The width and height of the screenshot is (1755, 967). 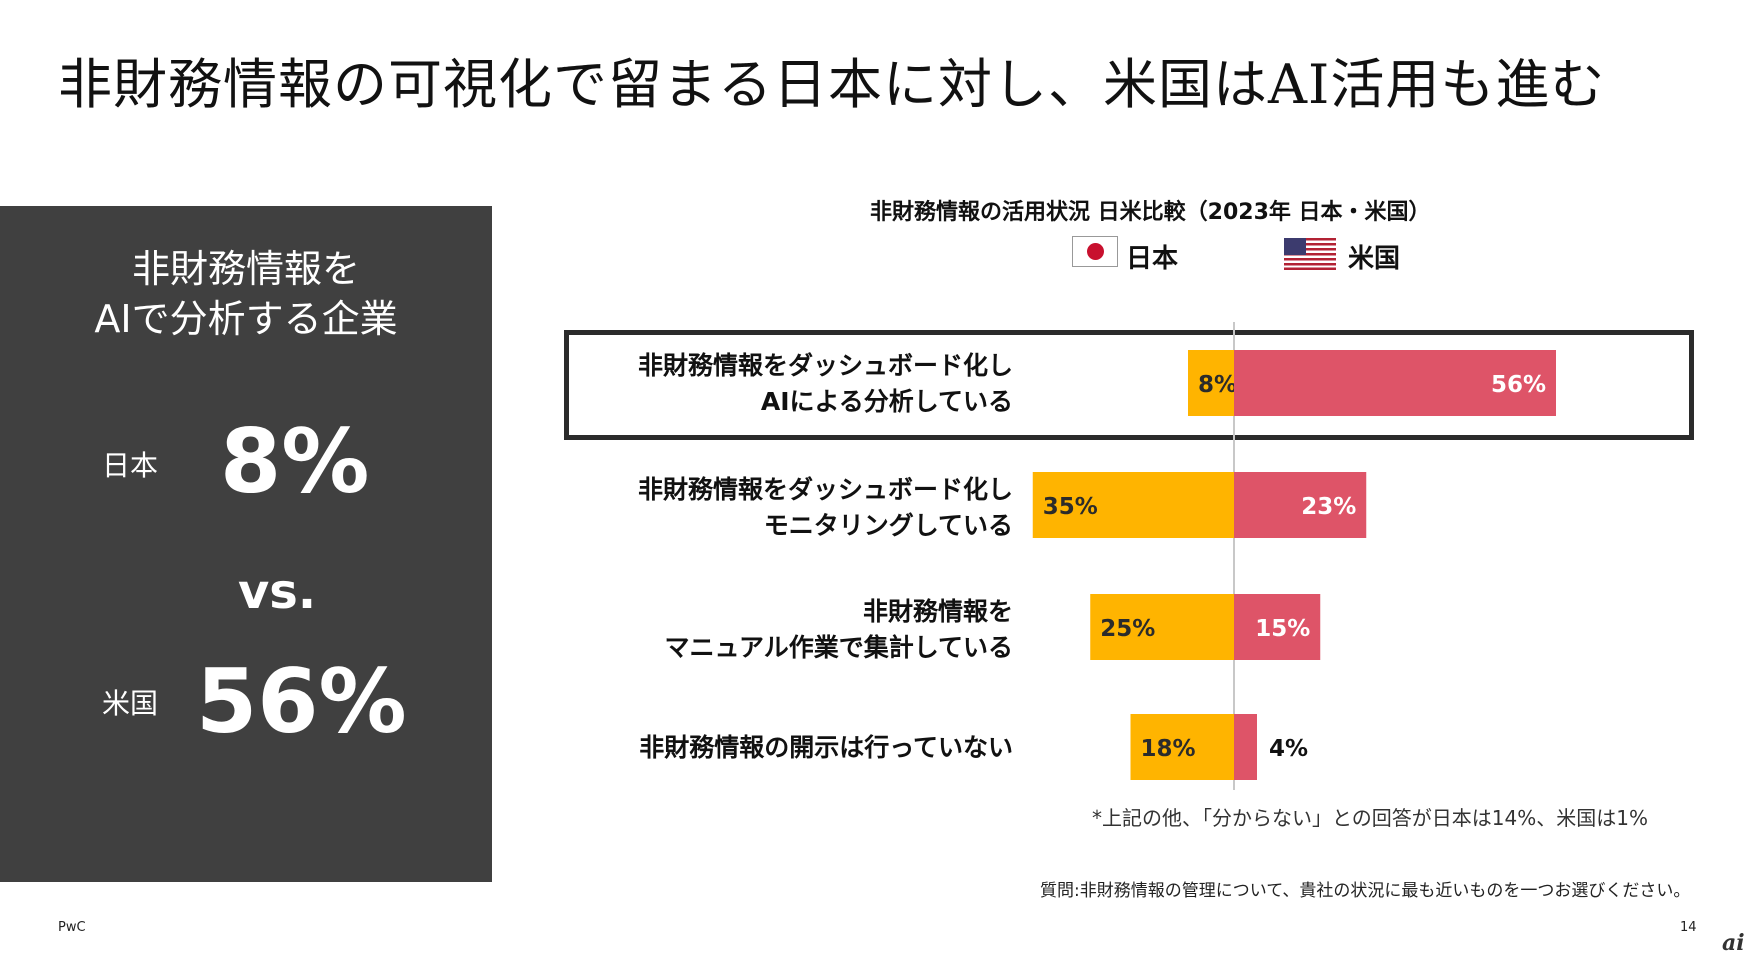 I want to click on us-value-label: 56%, so click(x=1518, y=385).